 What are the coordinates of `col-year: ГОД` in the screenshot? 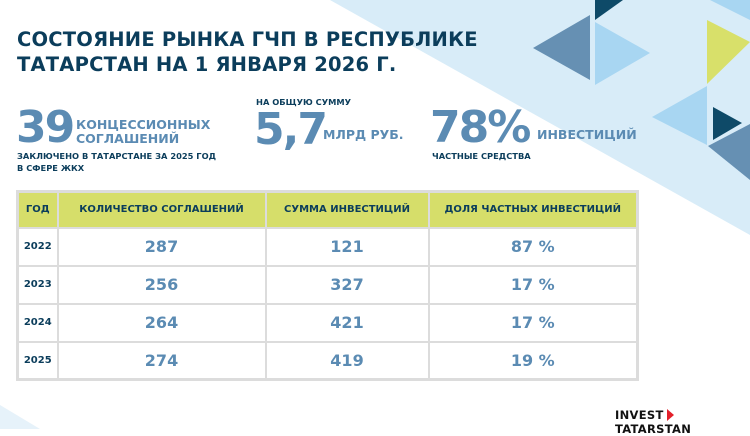 It's located at (37, 209).